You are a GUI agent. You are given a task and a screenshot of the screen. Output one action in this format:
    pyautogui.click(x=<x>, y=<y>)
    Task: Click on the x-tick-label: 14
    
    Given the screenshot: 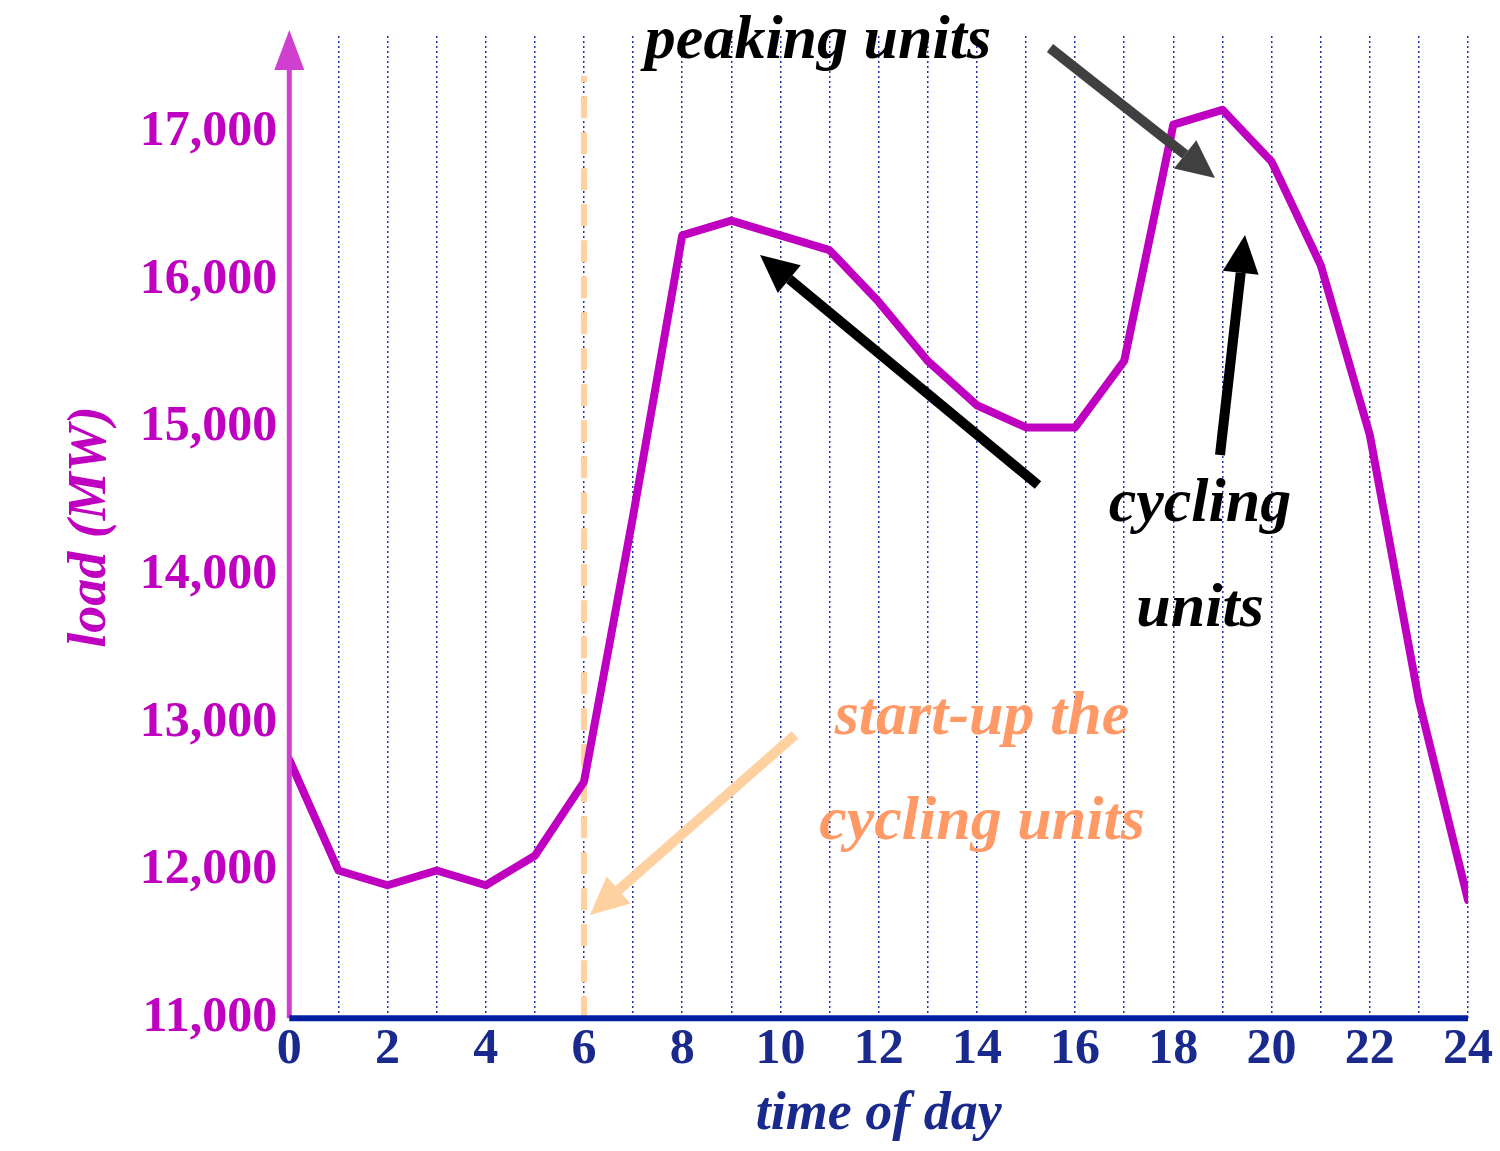 What is the action you would take?
    pyautogui.click(x=976, y=1046)
    